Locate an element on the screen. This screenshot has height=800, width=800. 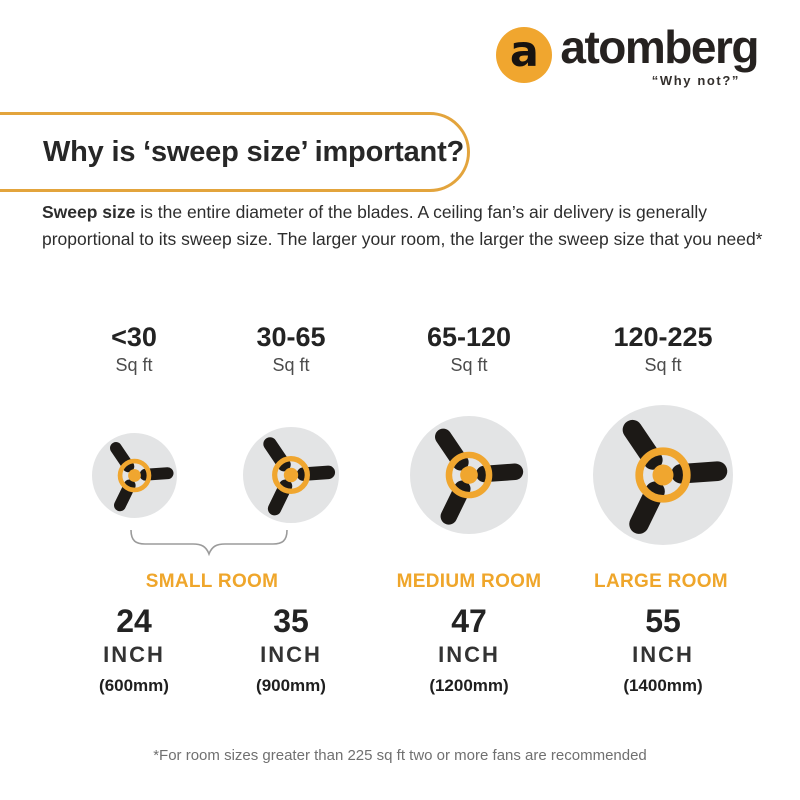
size-block-47-inch: 47 INCH (1200mm) is located at coordinates (469, 649).